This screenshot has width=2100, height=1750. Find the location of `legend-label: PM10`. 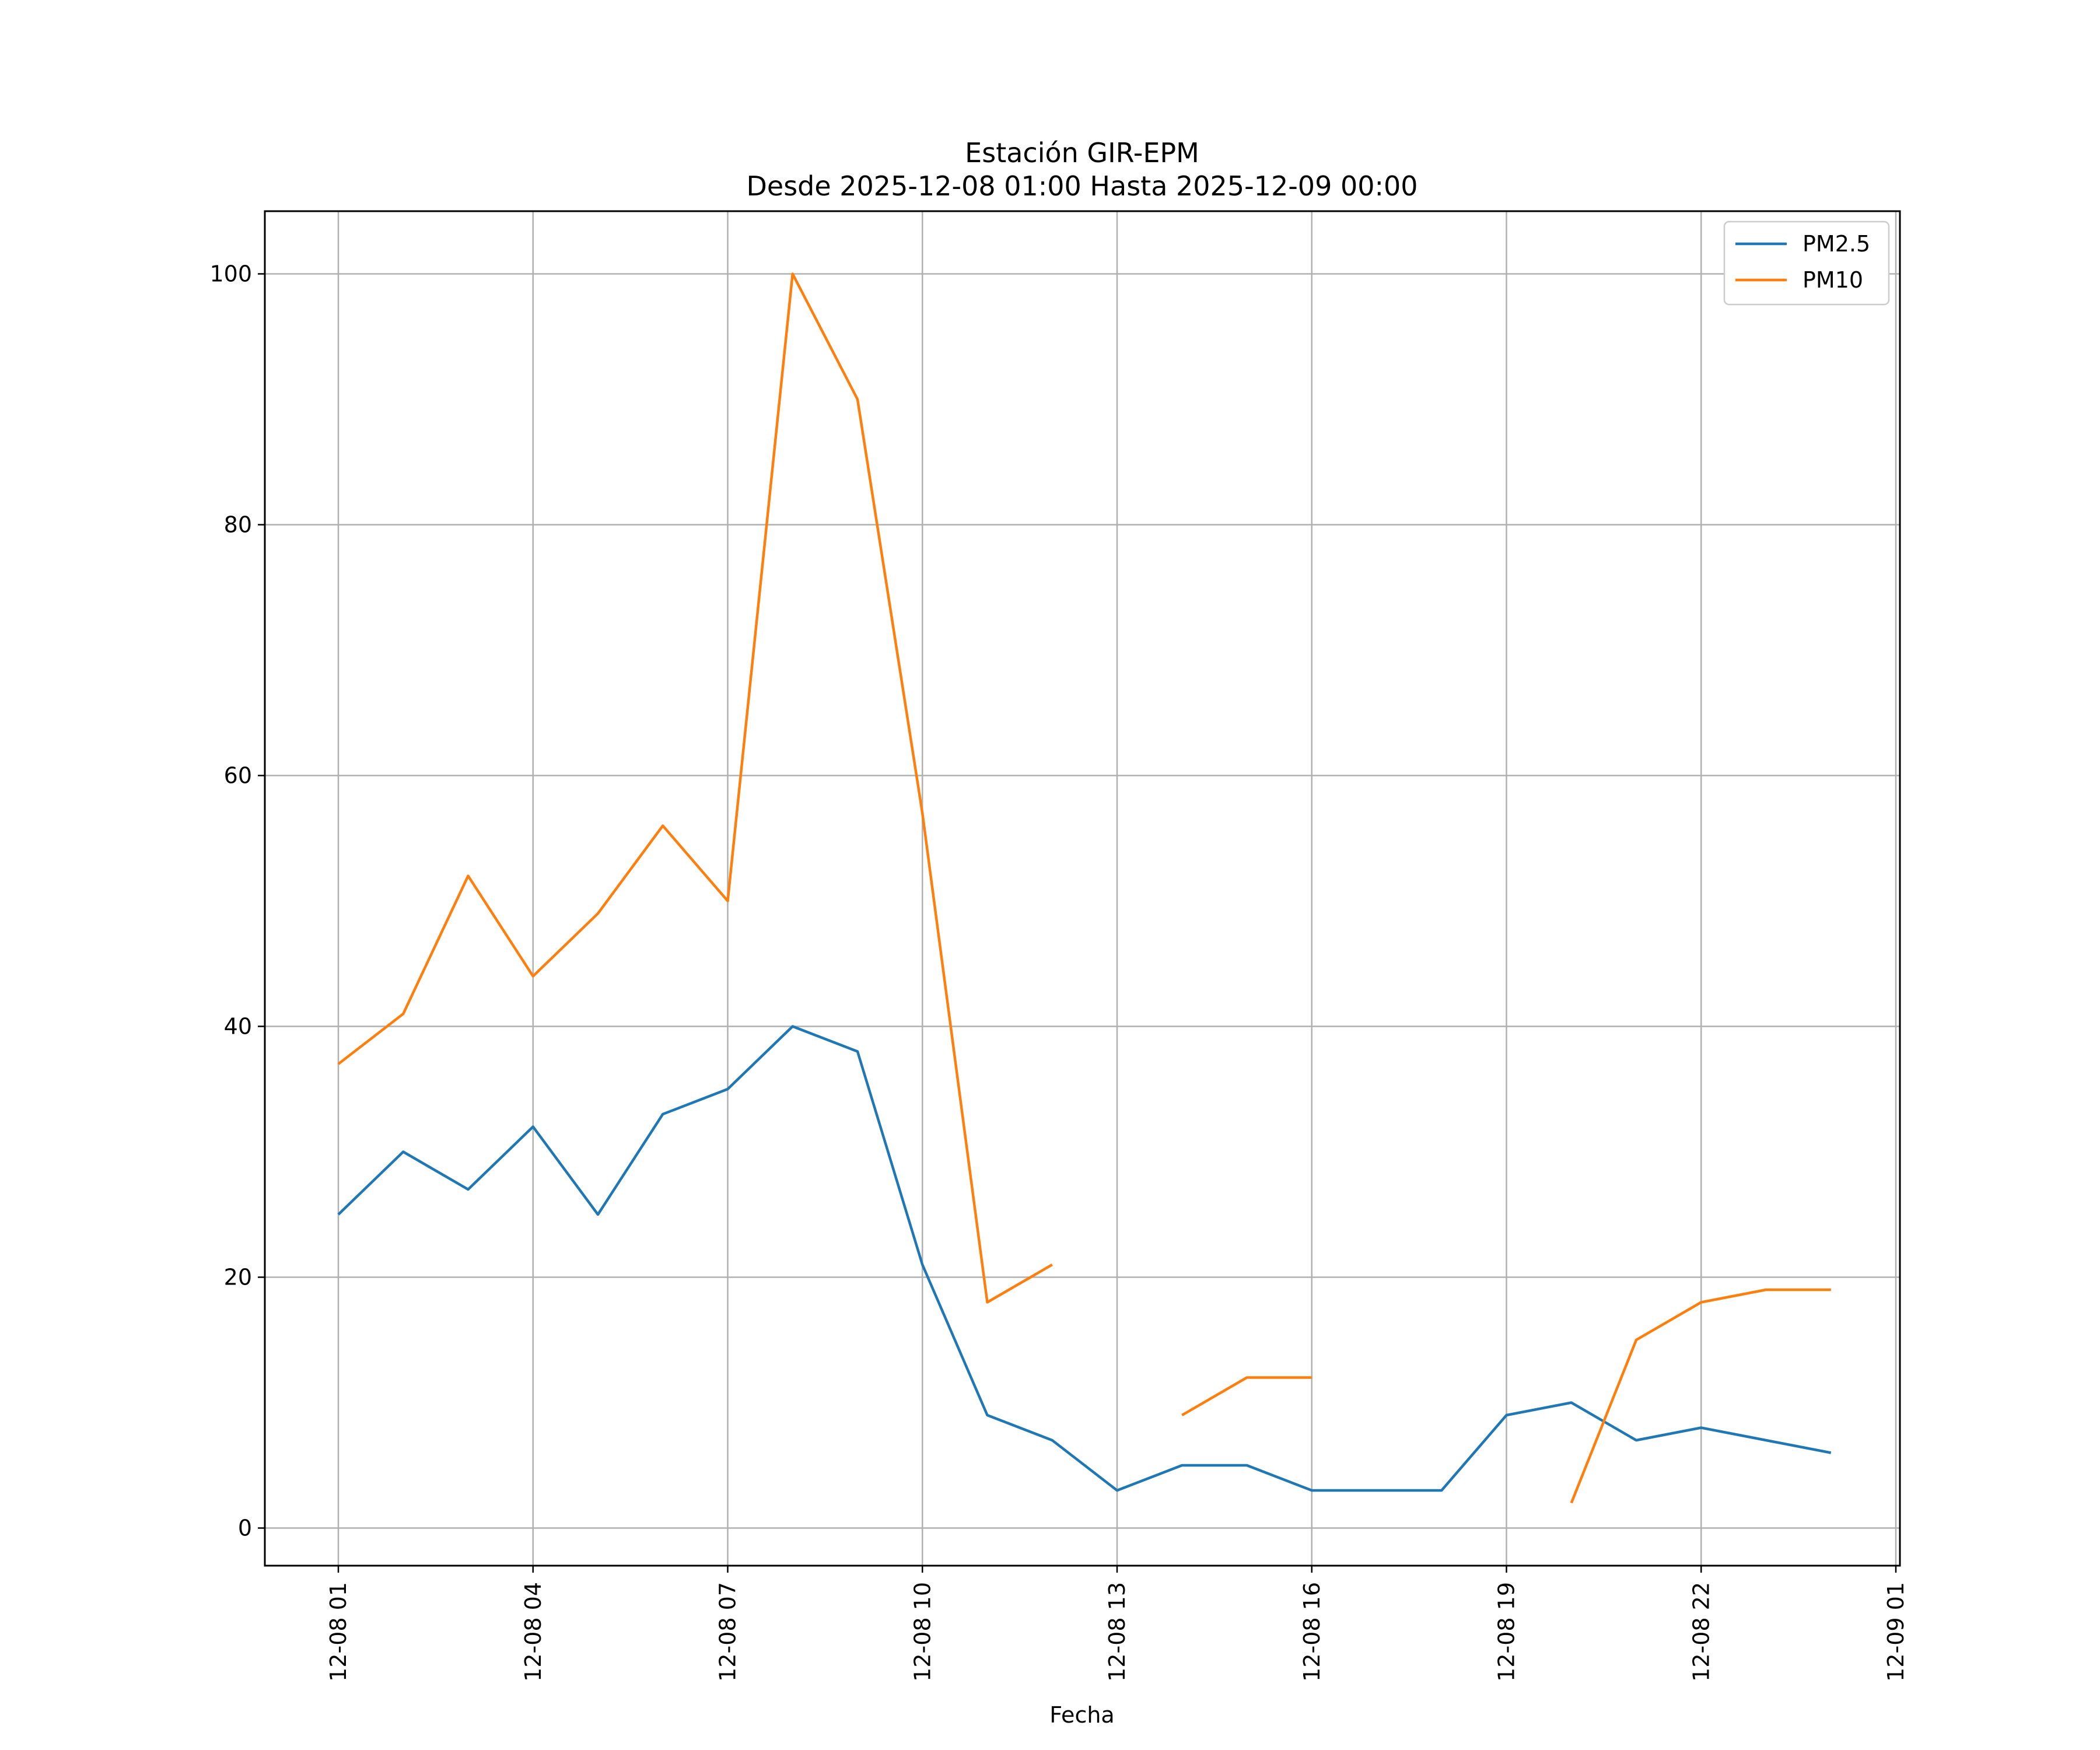

legend-label: PM10 is located at coordinates (1833, 280).